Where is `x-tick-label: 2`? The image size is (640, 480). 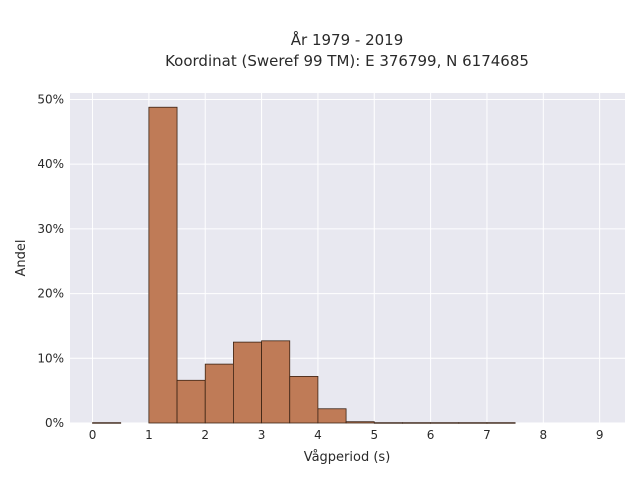 x-tick-label: 2 is located at coordinates (205, 435).